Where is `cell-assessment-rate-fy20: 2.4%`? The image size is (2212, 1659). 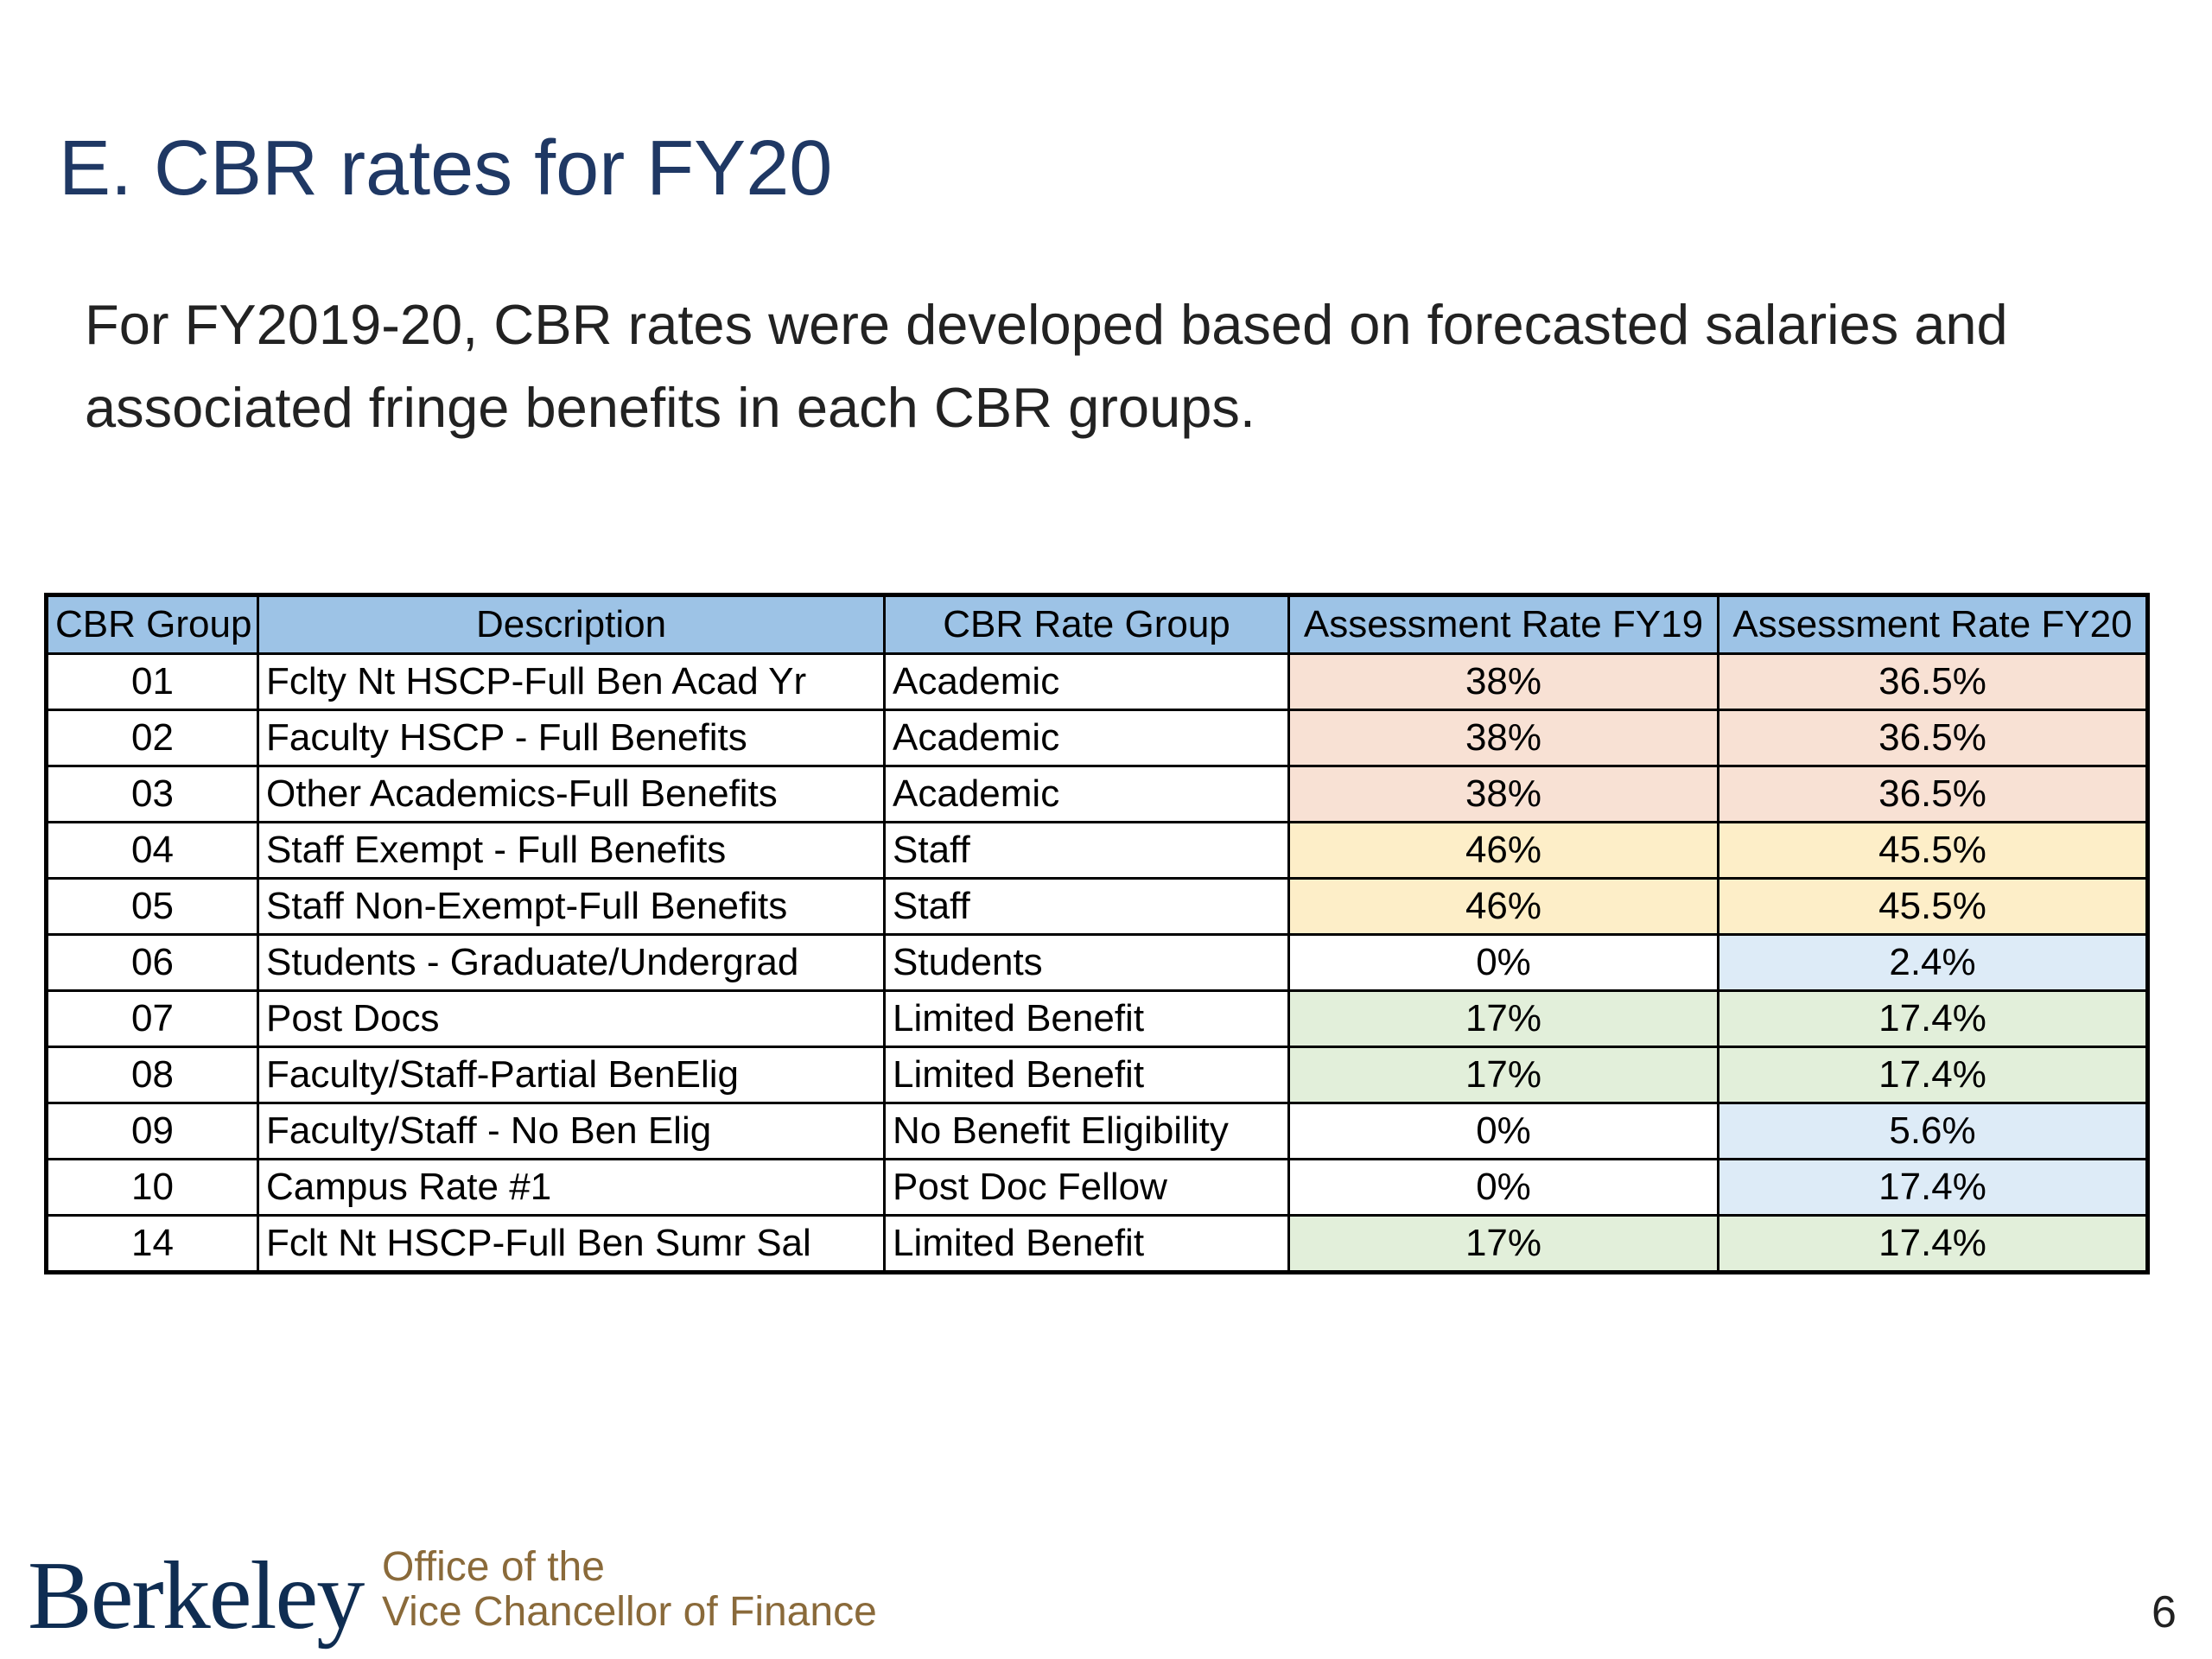 cell-assessment-rate-fy20: 2.4% is located at coordinates (1933, 963).